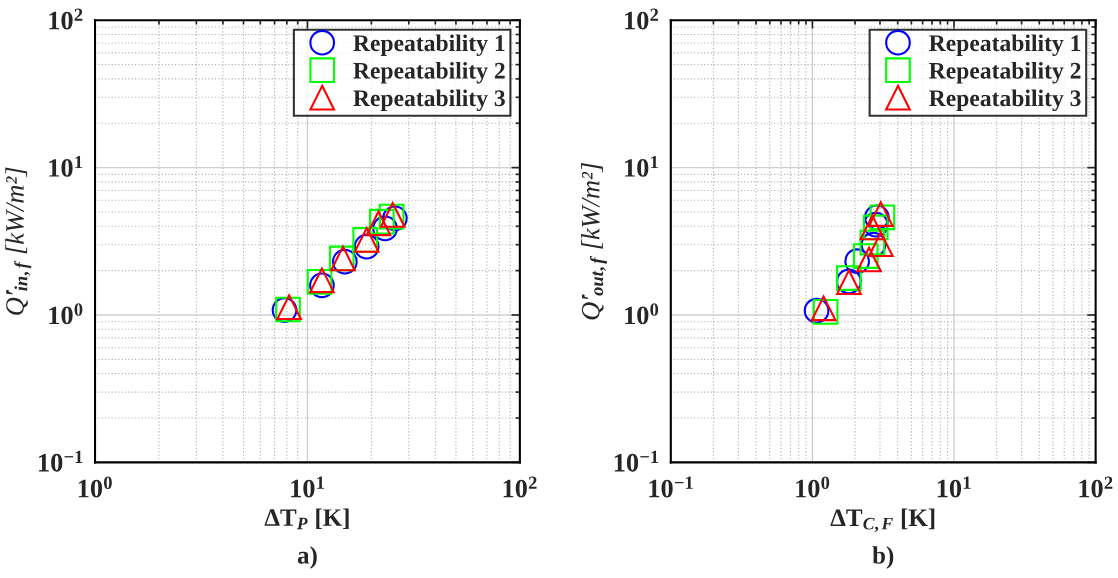  What do you see at coordinates (307, 557) in the screenshot?
I see `text: a)` at bounding box center [307, 557].